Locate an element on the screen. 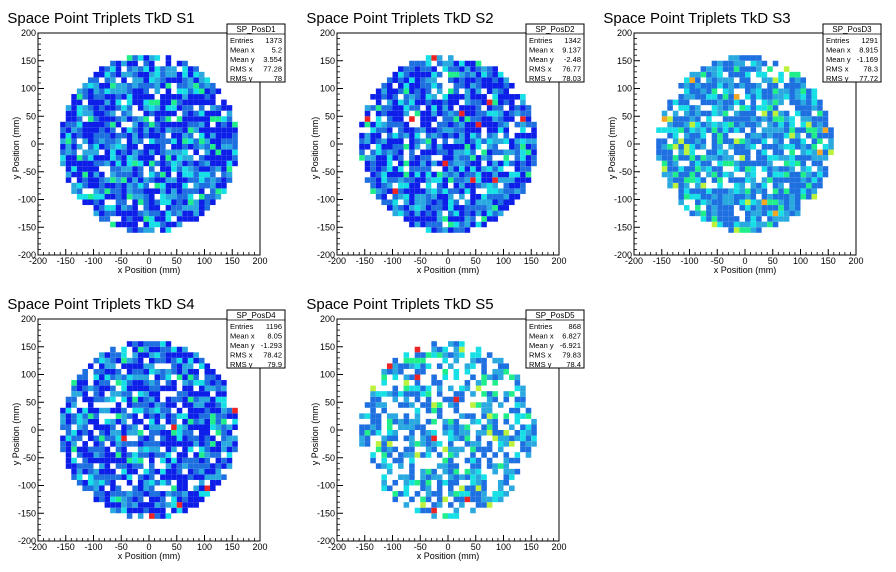 The width and height of the screenshot is (896, 572). x-tick-label: -100 is located at coordinates (392, 261).